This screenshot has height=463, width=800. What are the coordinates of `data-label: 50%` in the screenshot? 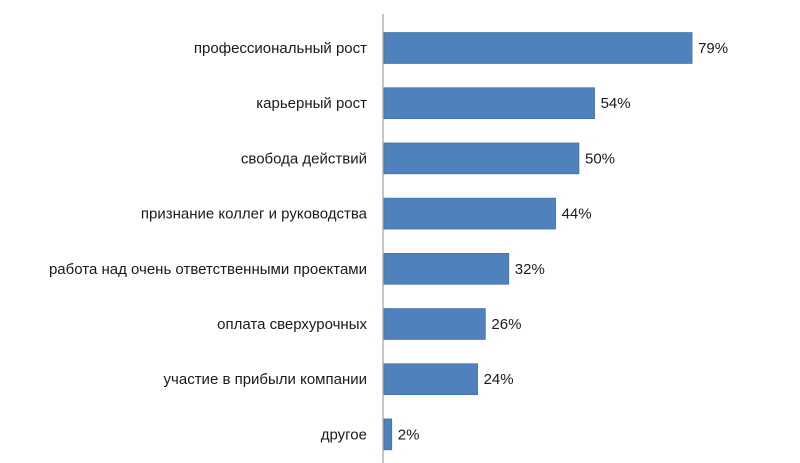 It's located at (600, 158).